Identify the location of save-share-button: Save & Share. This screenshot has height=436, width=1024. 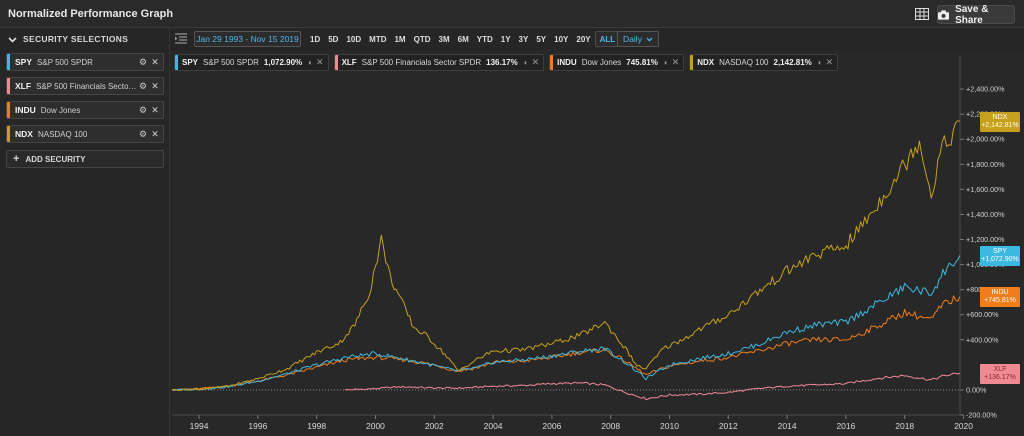
(976, 14).